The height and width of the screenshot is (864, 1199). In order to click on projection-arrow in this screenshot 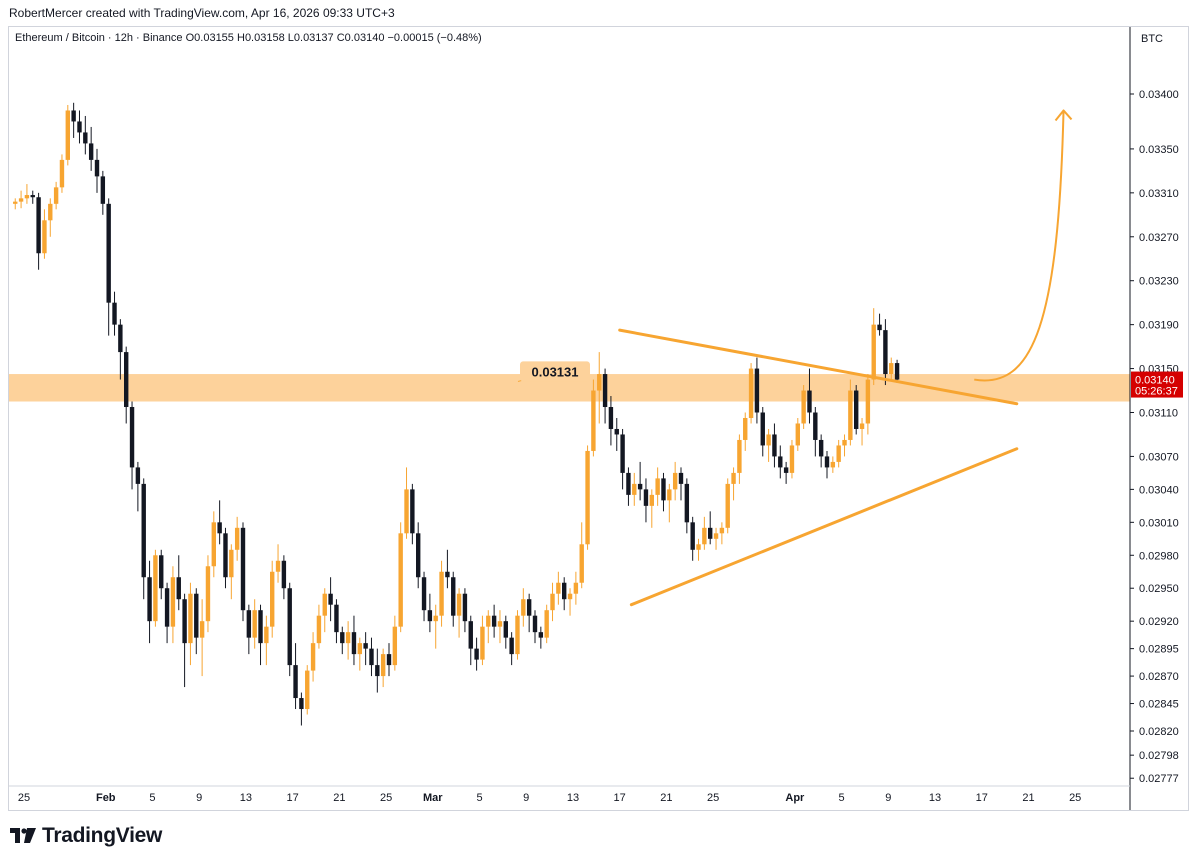, I will do `click(1019, 246)`.